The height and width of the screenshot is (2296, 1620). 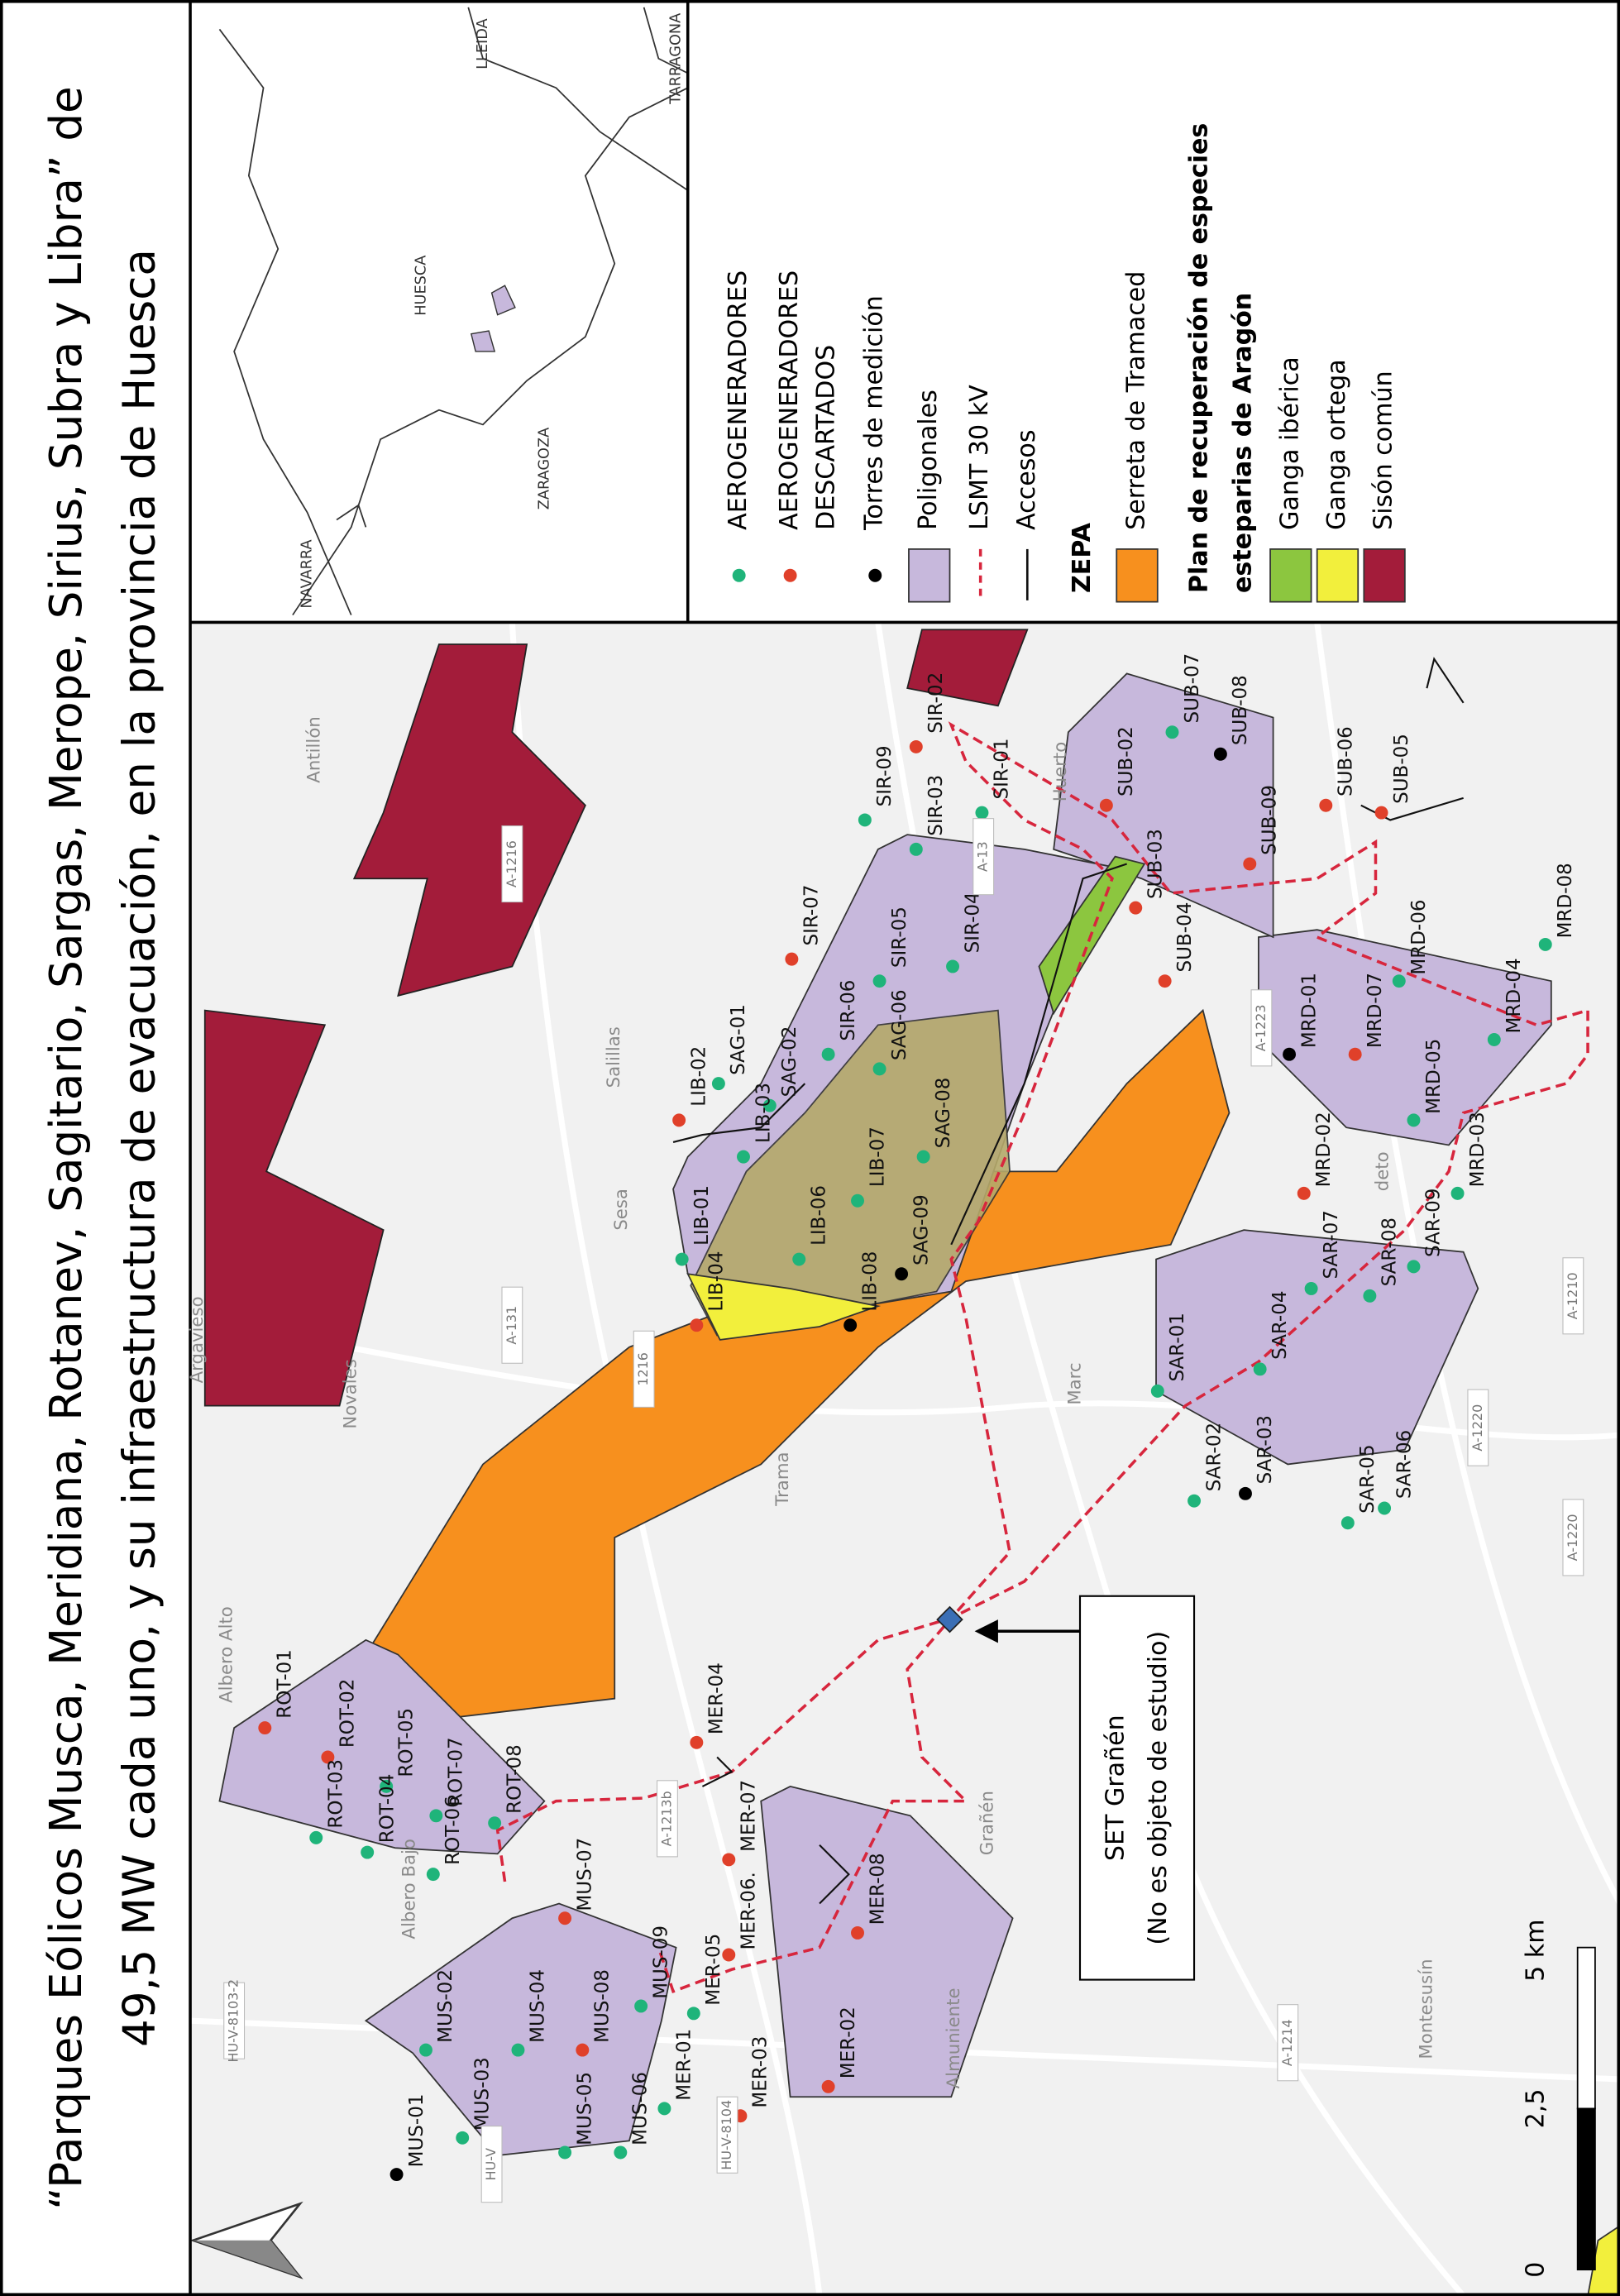 What do you see at coordinates (491, 2164) in the screenshot?
I see `road-label: HU-V` at bounding box center [491, 2164].